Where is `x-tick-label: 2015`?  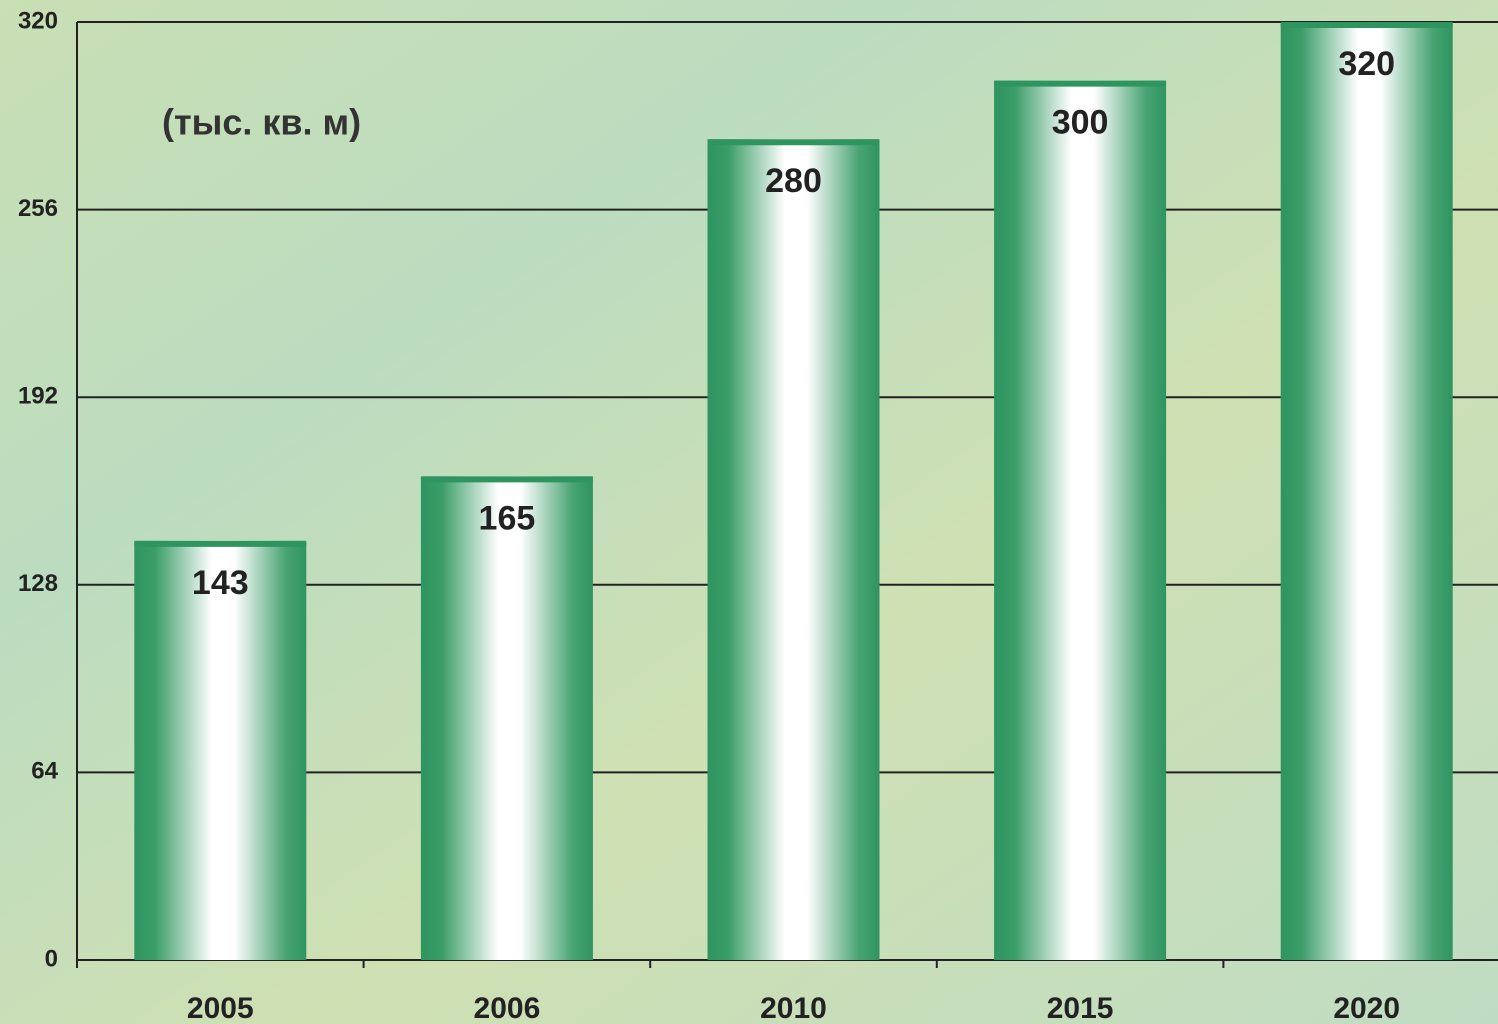
x-tick-label: 2015 is located at coordinates (1080, 1008).